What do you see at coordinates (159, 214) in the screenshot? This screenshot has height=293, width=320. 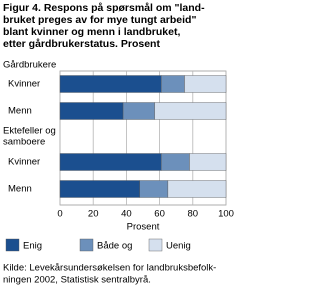 I see `x-tick-label: 60` at bounding box center [159, 214].